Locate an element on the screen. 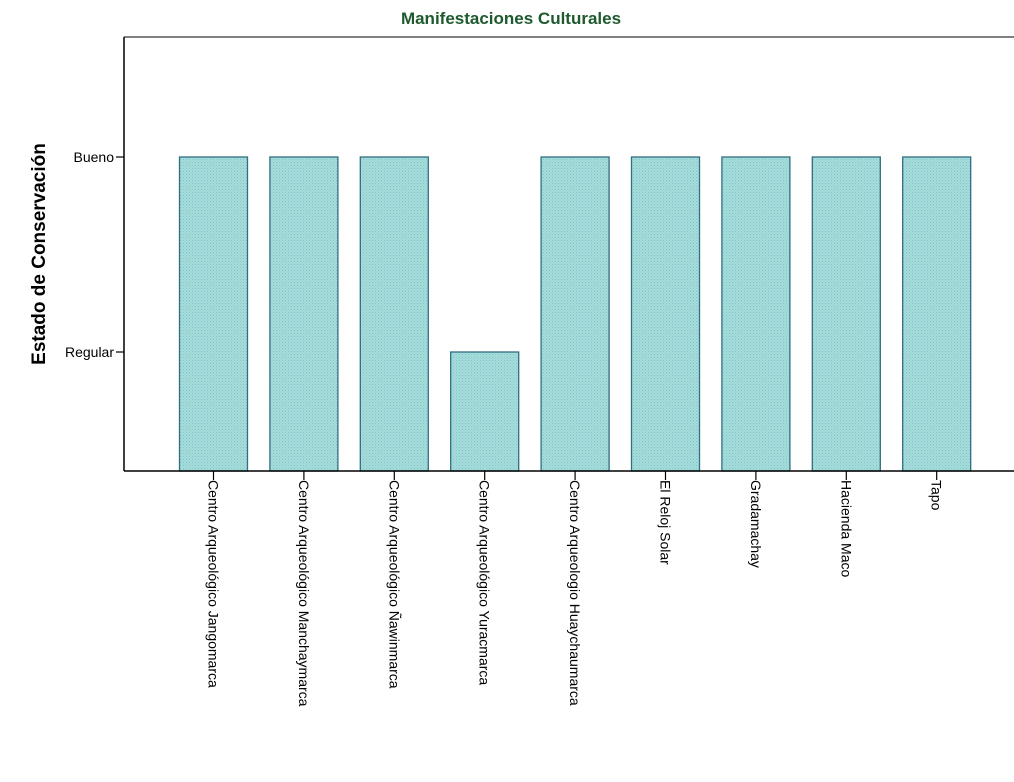 The width and height of the screenshot is (1014, 782). x-tick-label: Centro Arqueológico Ñawinmarca is located at coordinates (394, 584).